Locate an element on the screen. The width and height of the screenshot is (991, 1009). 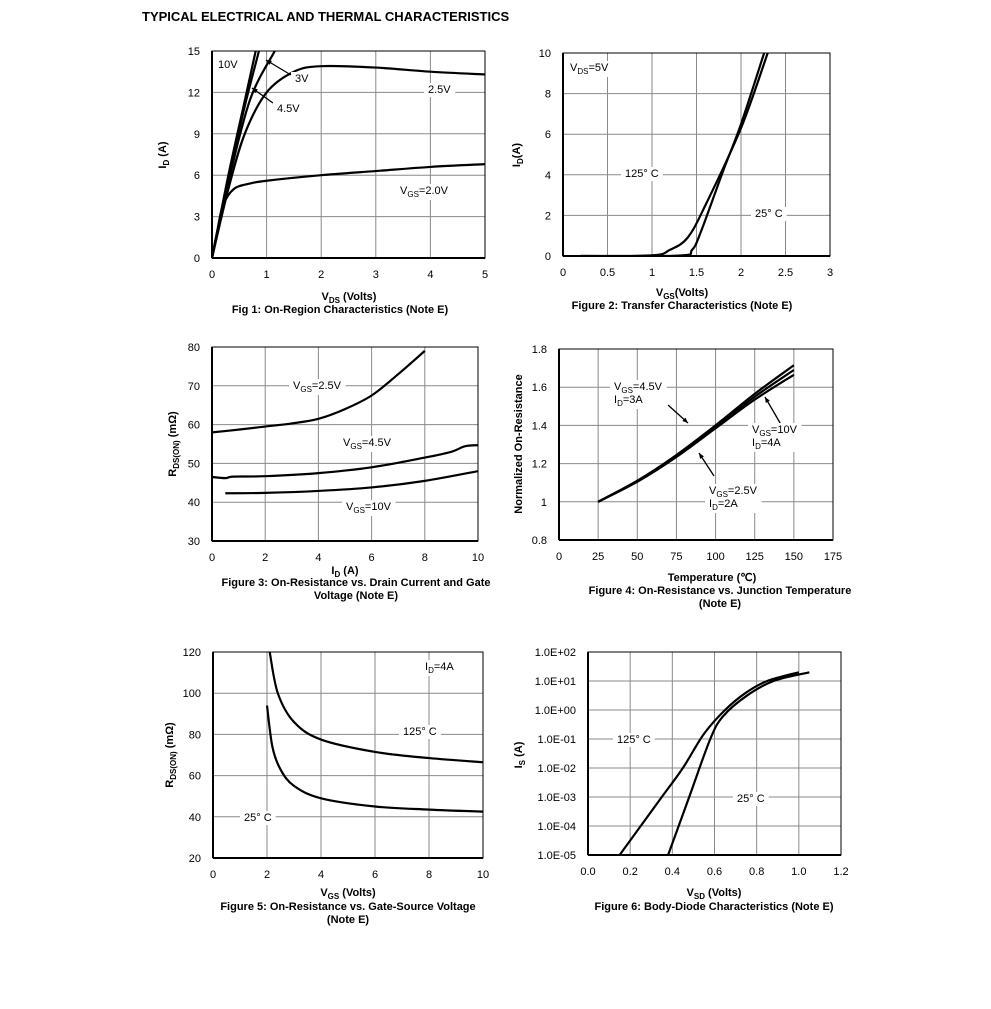
series-line-vgs-10v is located at coordinates (351, 482).